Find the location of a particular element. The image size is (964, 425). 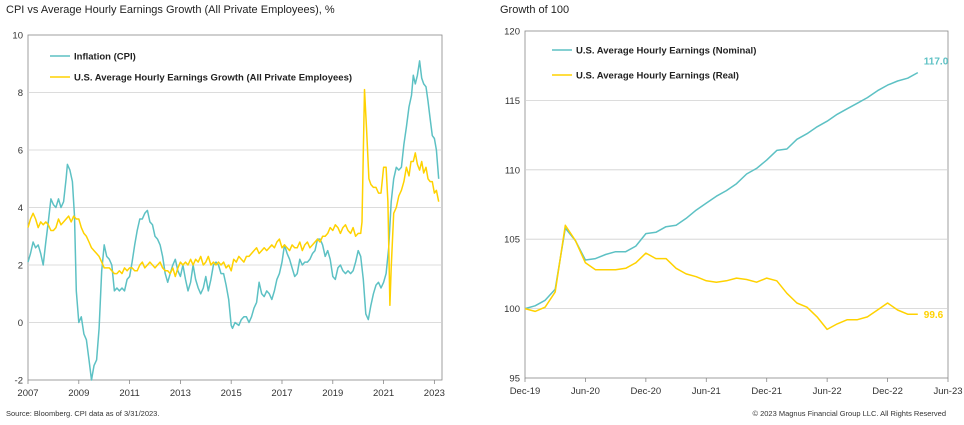

x-tick-label: Dec-20 is located at coordinates (646, 391).